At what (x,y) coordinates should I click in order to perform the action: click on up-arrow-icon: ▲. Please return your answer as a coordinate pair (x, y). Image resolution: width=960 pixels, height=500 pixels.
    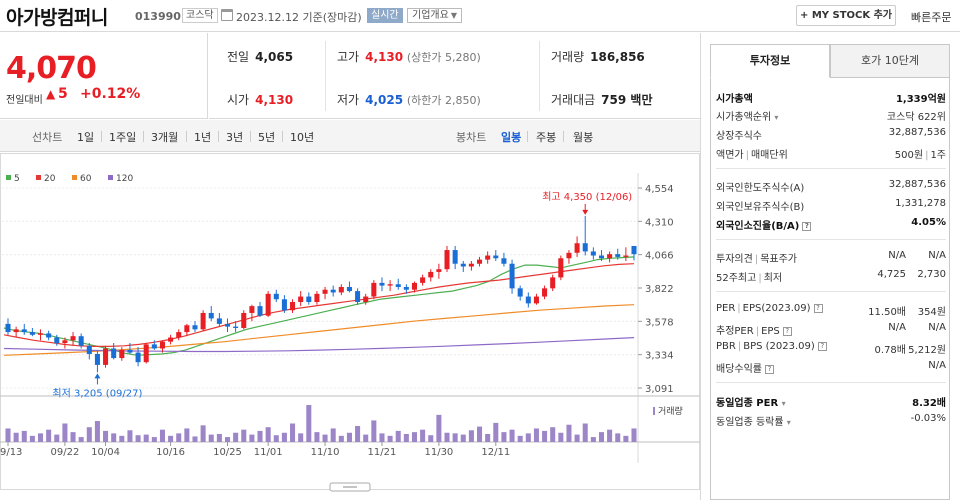
    Looking at the image, I should click on (51, 94).